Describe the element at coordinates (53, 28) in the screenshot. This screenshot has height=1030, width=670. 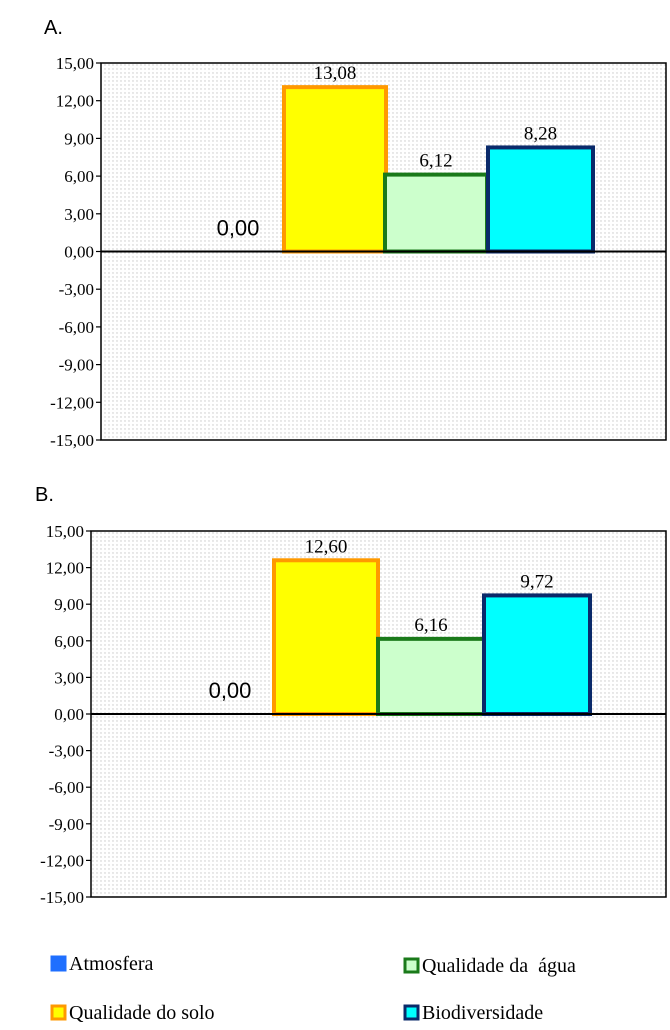
I see `panel-label: A.` at that location.